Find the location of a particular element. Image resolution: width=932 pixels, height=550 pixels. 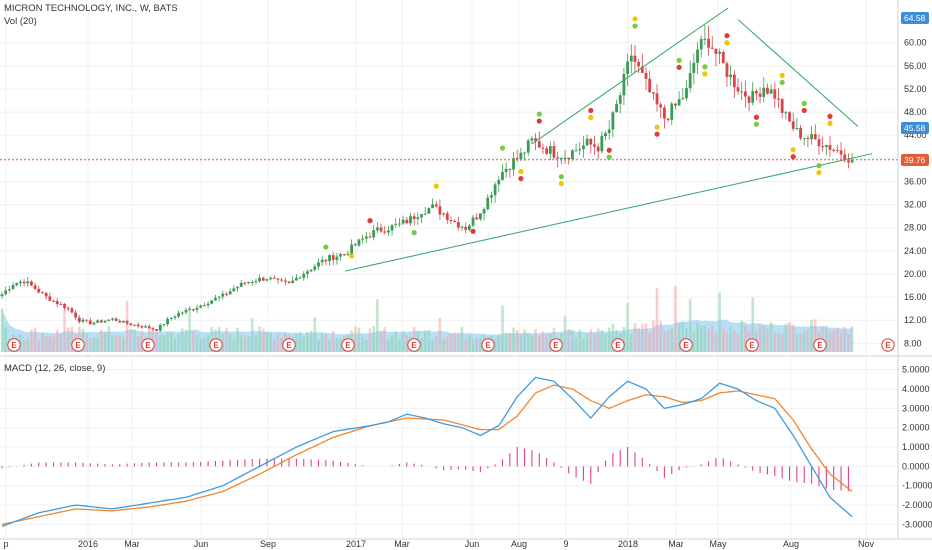

rising-support-trendline is located at coordinates (608, 212).